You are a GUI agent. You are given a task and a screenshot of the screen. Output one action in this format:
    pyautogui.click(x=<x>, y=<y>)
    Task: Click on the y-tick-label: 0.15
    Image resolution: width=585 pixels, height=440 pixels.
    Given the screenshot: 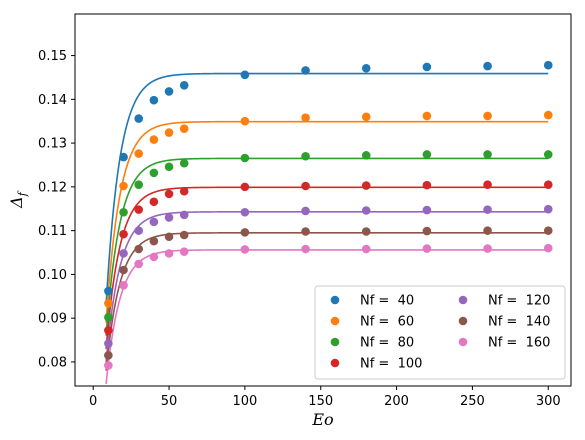 What is the action you would take?
    pyautogui.click(x=52, y=56)
    